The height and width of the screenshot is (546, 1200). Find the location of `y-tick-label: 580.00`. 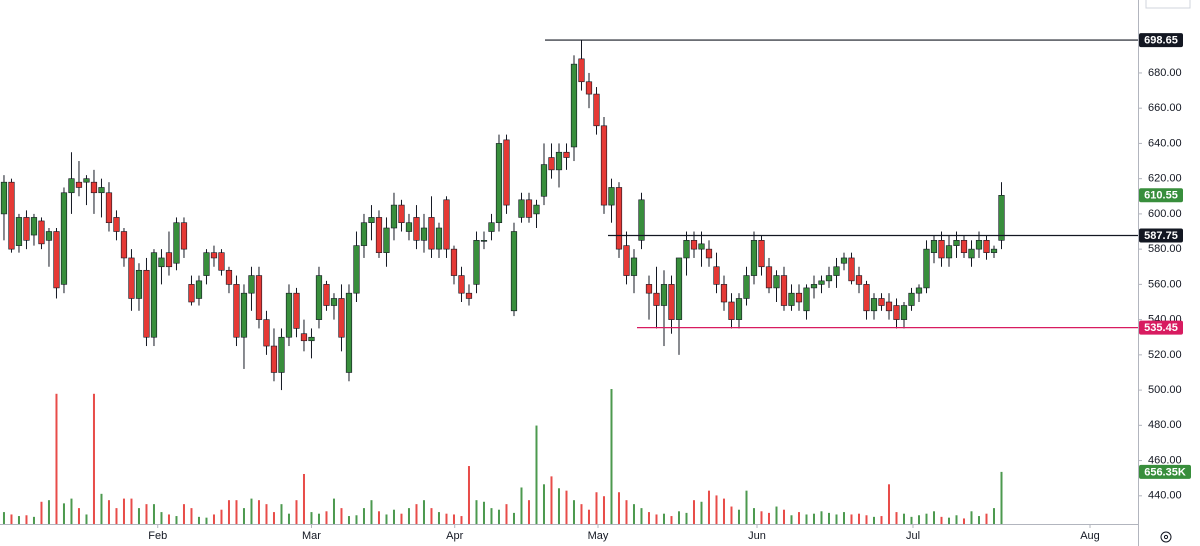

y-tick-label: 580.00 is located at coordinates (1165, 249).